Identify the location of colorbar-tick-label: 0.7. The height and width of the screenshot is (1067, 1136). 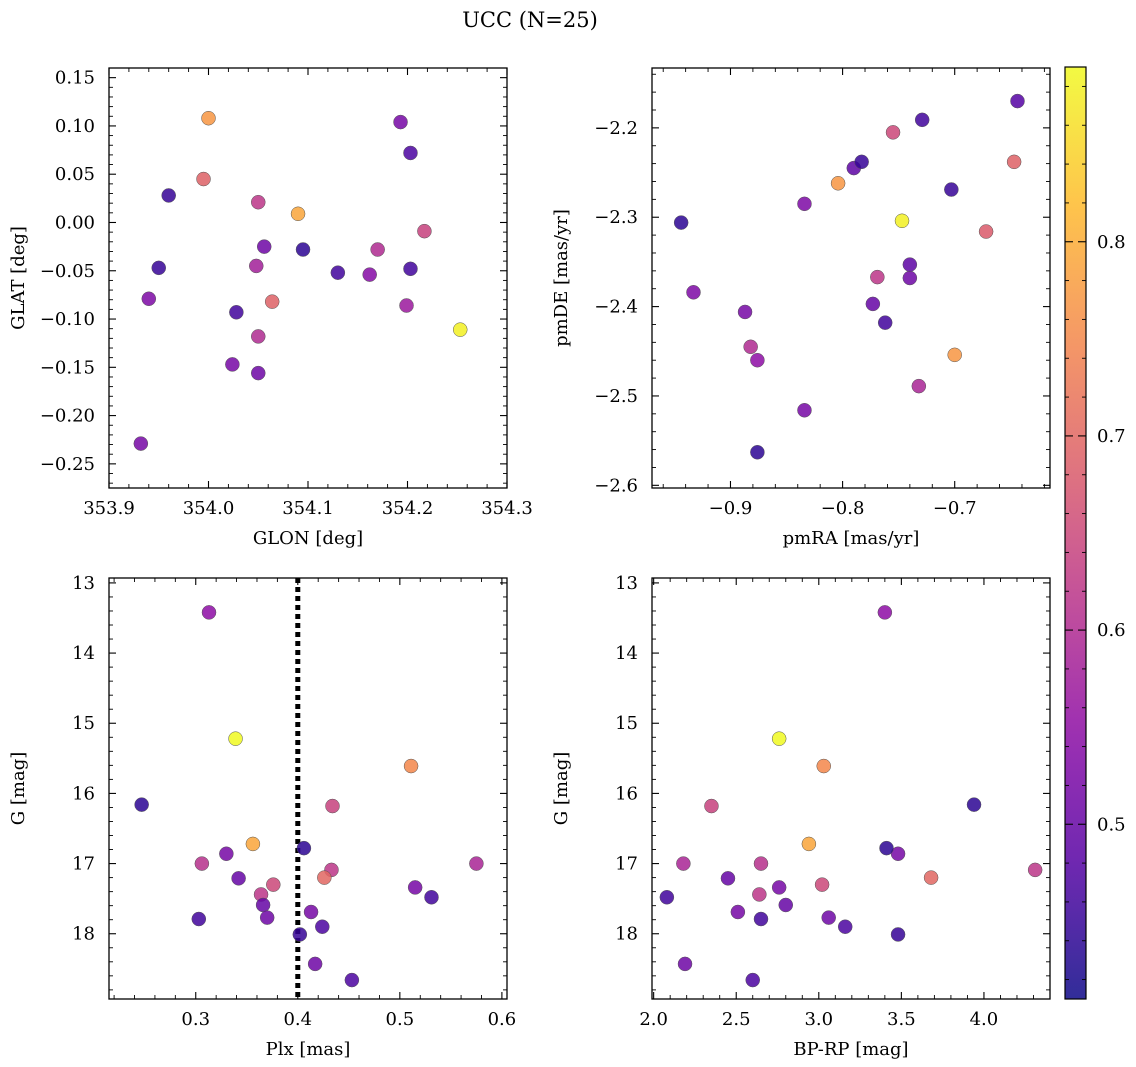
(1111, 436).